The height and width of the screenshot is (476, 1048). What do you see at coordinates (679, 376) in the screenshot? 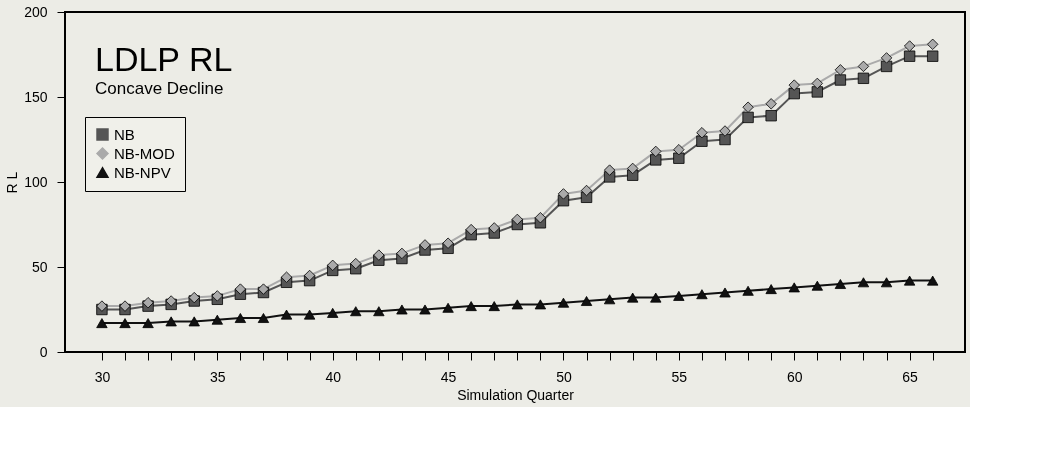
I see `x-tick-label: 55` at bounding box center [679, 376].